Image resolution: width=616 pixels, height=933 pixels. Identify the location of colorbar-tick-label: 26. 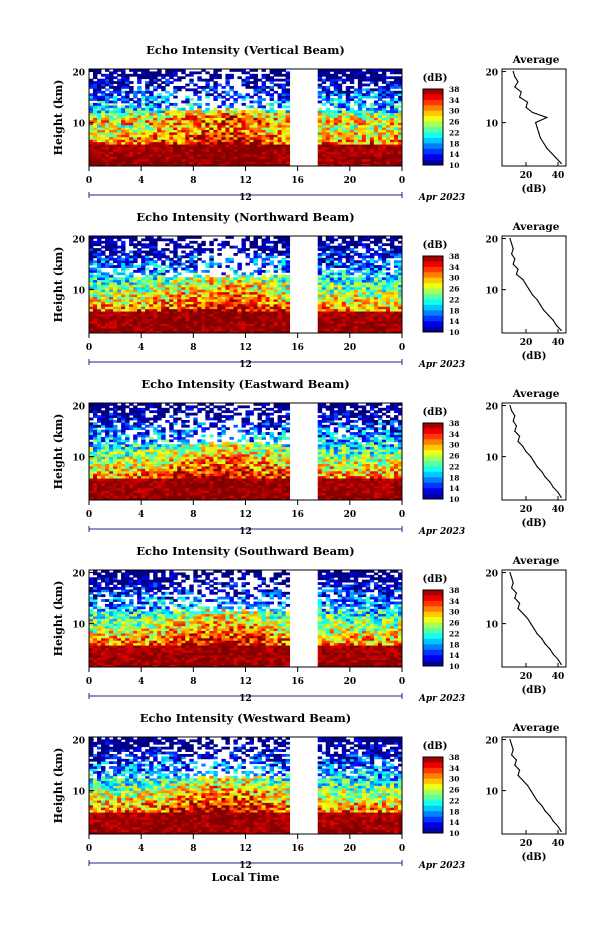
(454, 790).